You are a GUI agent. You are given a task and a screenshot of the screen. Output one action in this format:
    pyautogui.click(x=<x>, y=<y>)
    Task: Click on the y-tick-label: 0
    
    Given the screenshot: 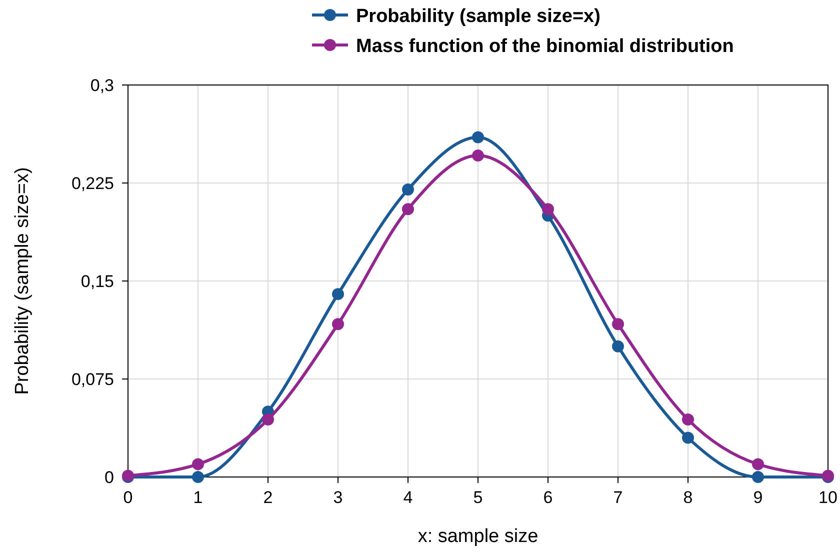 What is the action you would take?
    pyautogui.click(x=109, y=477)
    